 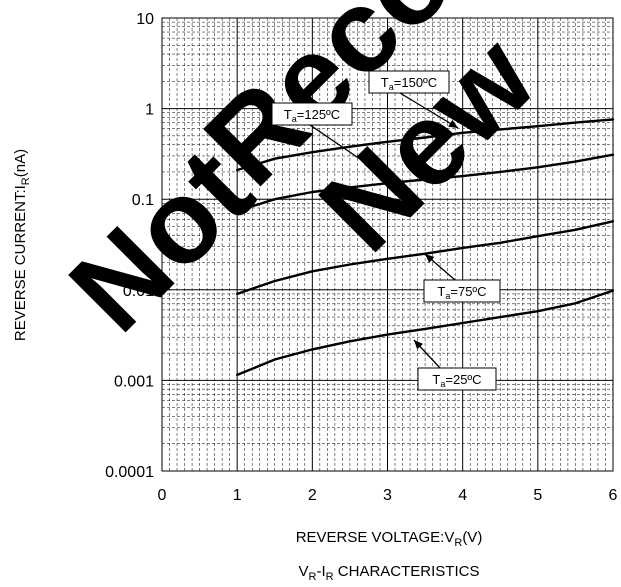 I want to click on chart-title: VR-IR CHARACTERISTICS, so click(x=389, y=573).